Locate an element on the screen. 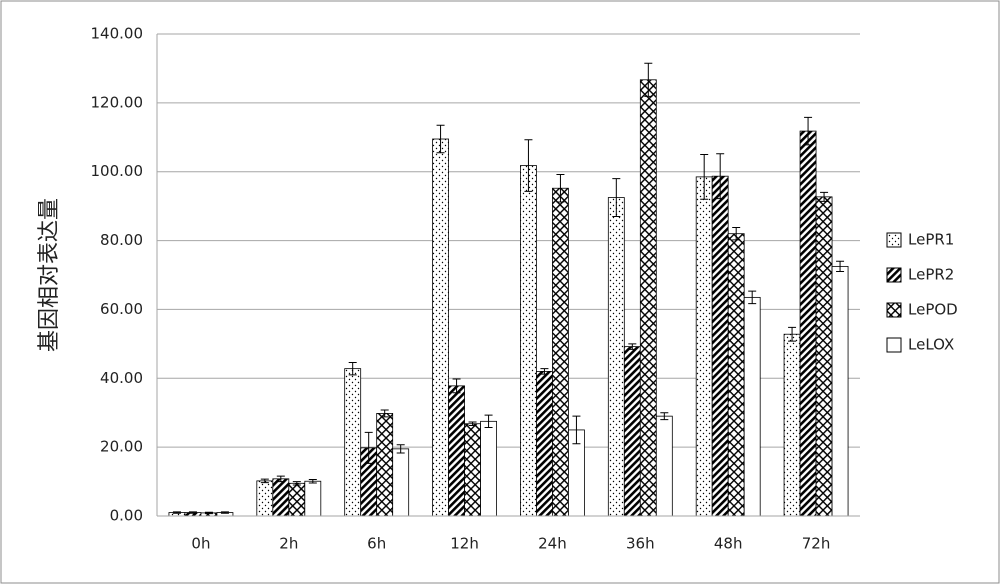 This screenshot has height=584, width=1000. y-tick-label: 120.00 is located at coordinates (117, 102).